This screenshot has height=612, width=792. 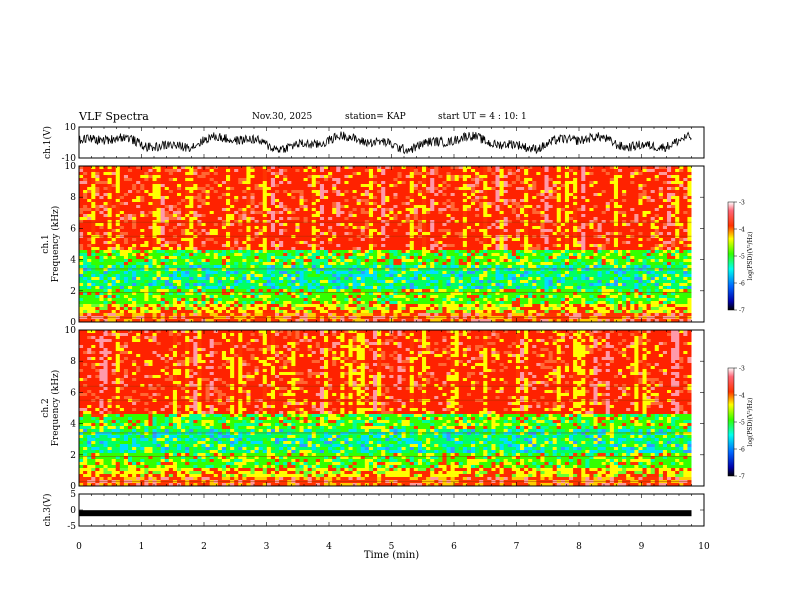 What do you see at coordinates (742, 423) in the screenshot?
I see `colorbar-2-tick-2: -5` at bounding box center [742, 423].